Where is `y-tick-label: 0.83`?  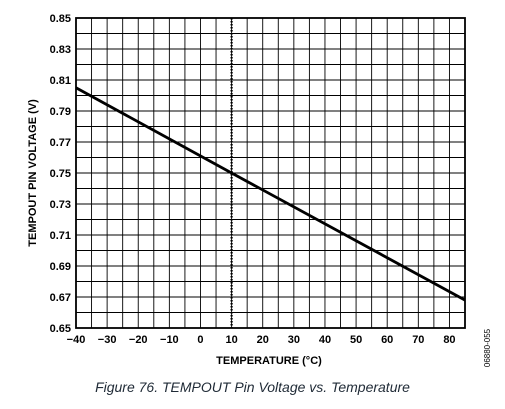
y-tick-label: 0.83 is located at coordinates (60, 50).